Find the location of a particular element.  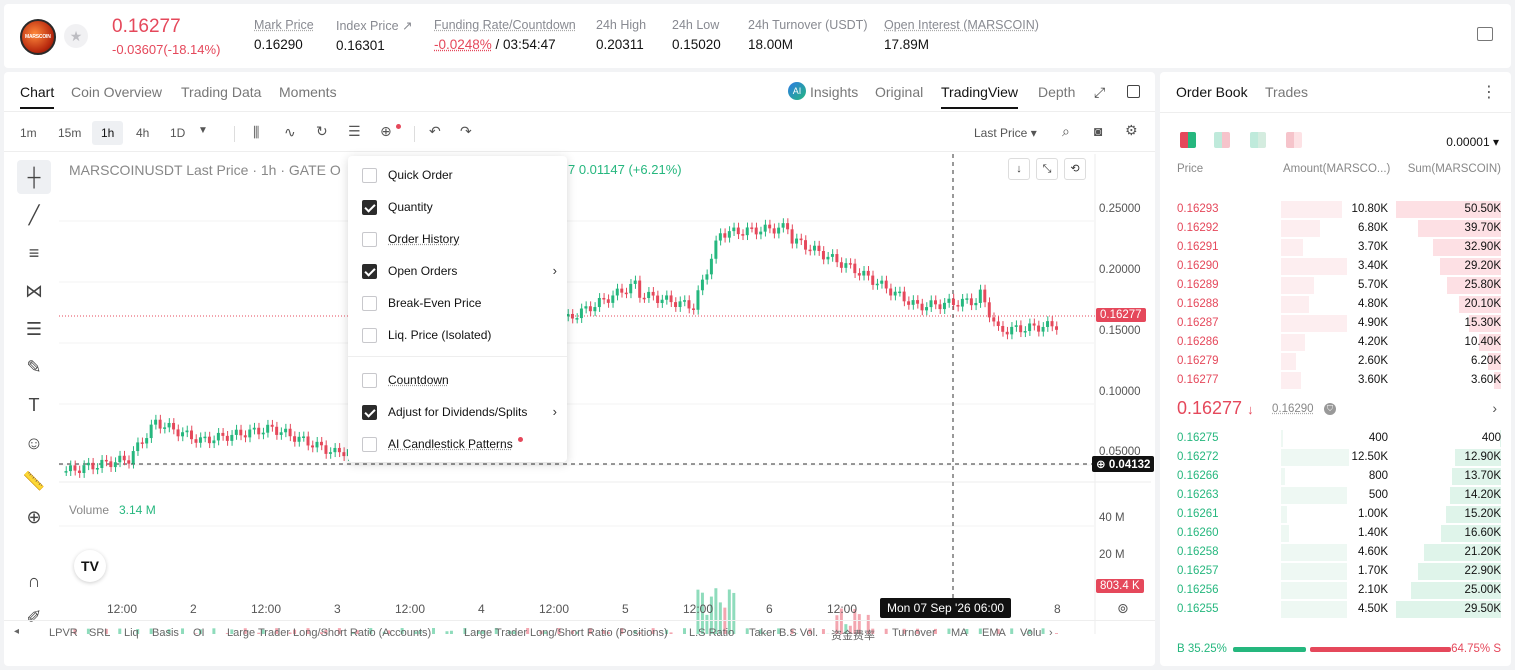

tf-15m: 15m is located at coordinates (70, 133).